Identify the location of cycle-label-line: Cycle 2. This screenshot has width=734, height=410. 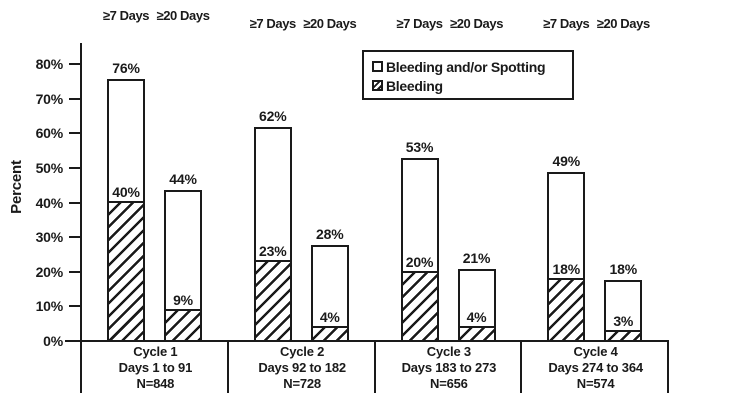
(302, 351).